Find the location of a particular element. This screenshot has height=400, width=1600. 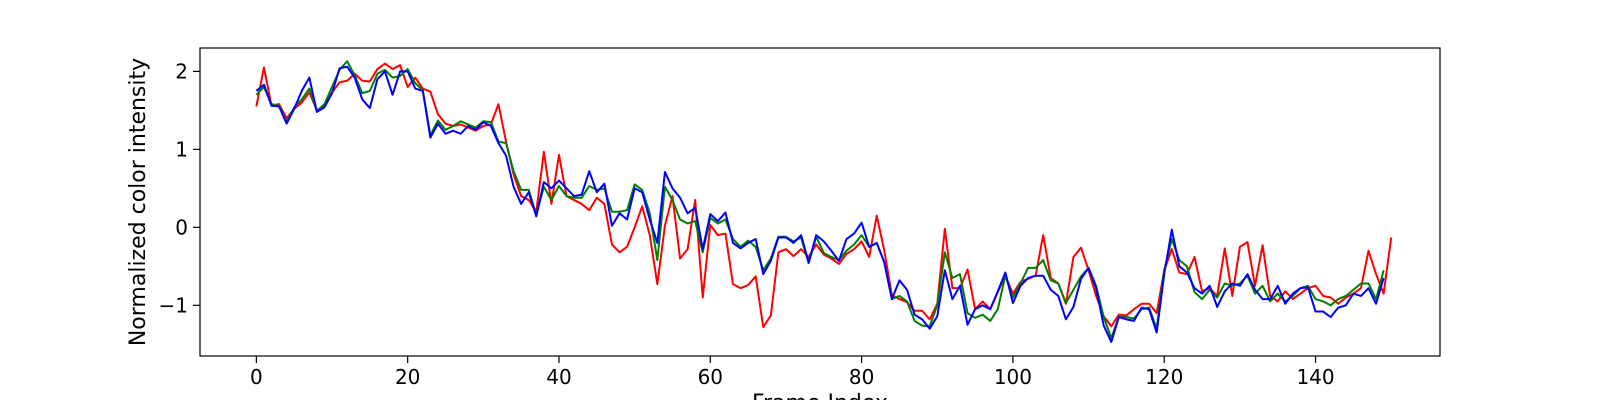

x-tick-label: 80 is located at coordinates (861, 377).